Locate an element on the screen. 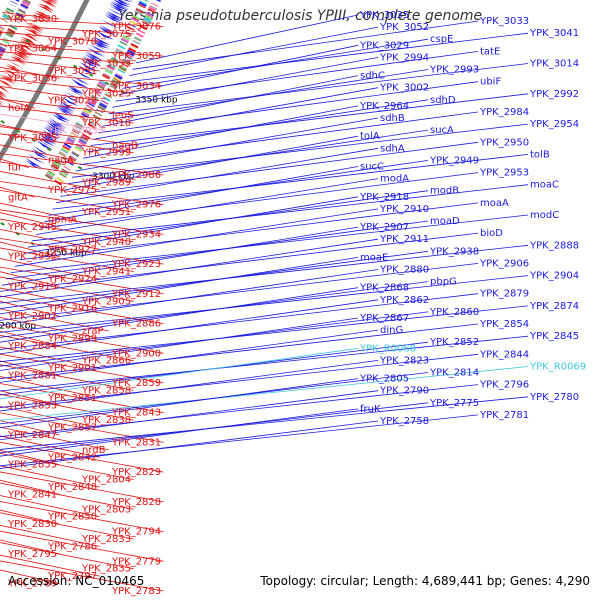 The width and height of the screenshot is (600, 600). reverse-gene-label: YPK_2790 is located at coordinates (404, 391).